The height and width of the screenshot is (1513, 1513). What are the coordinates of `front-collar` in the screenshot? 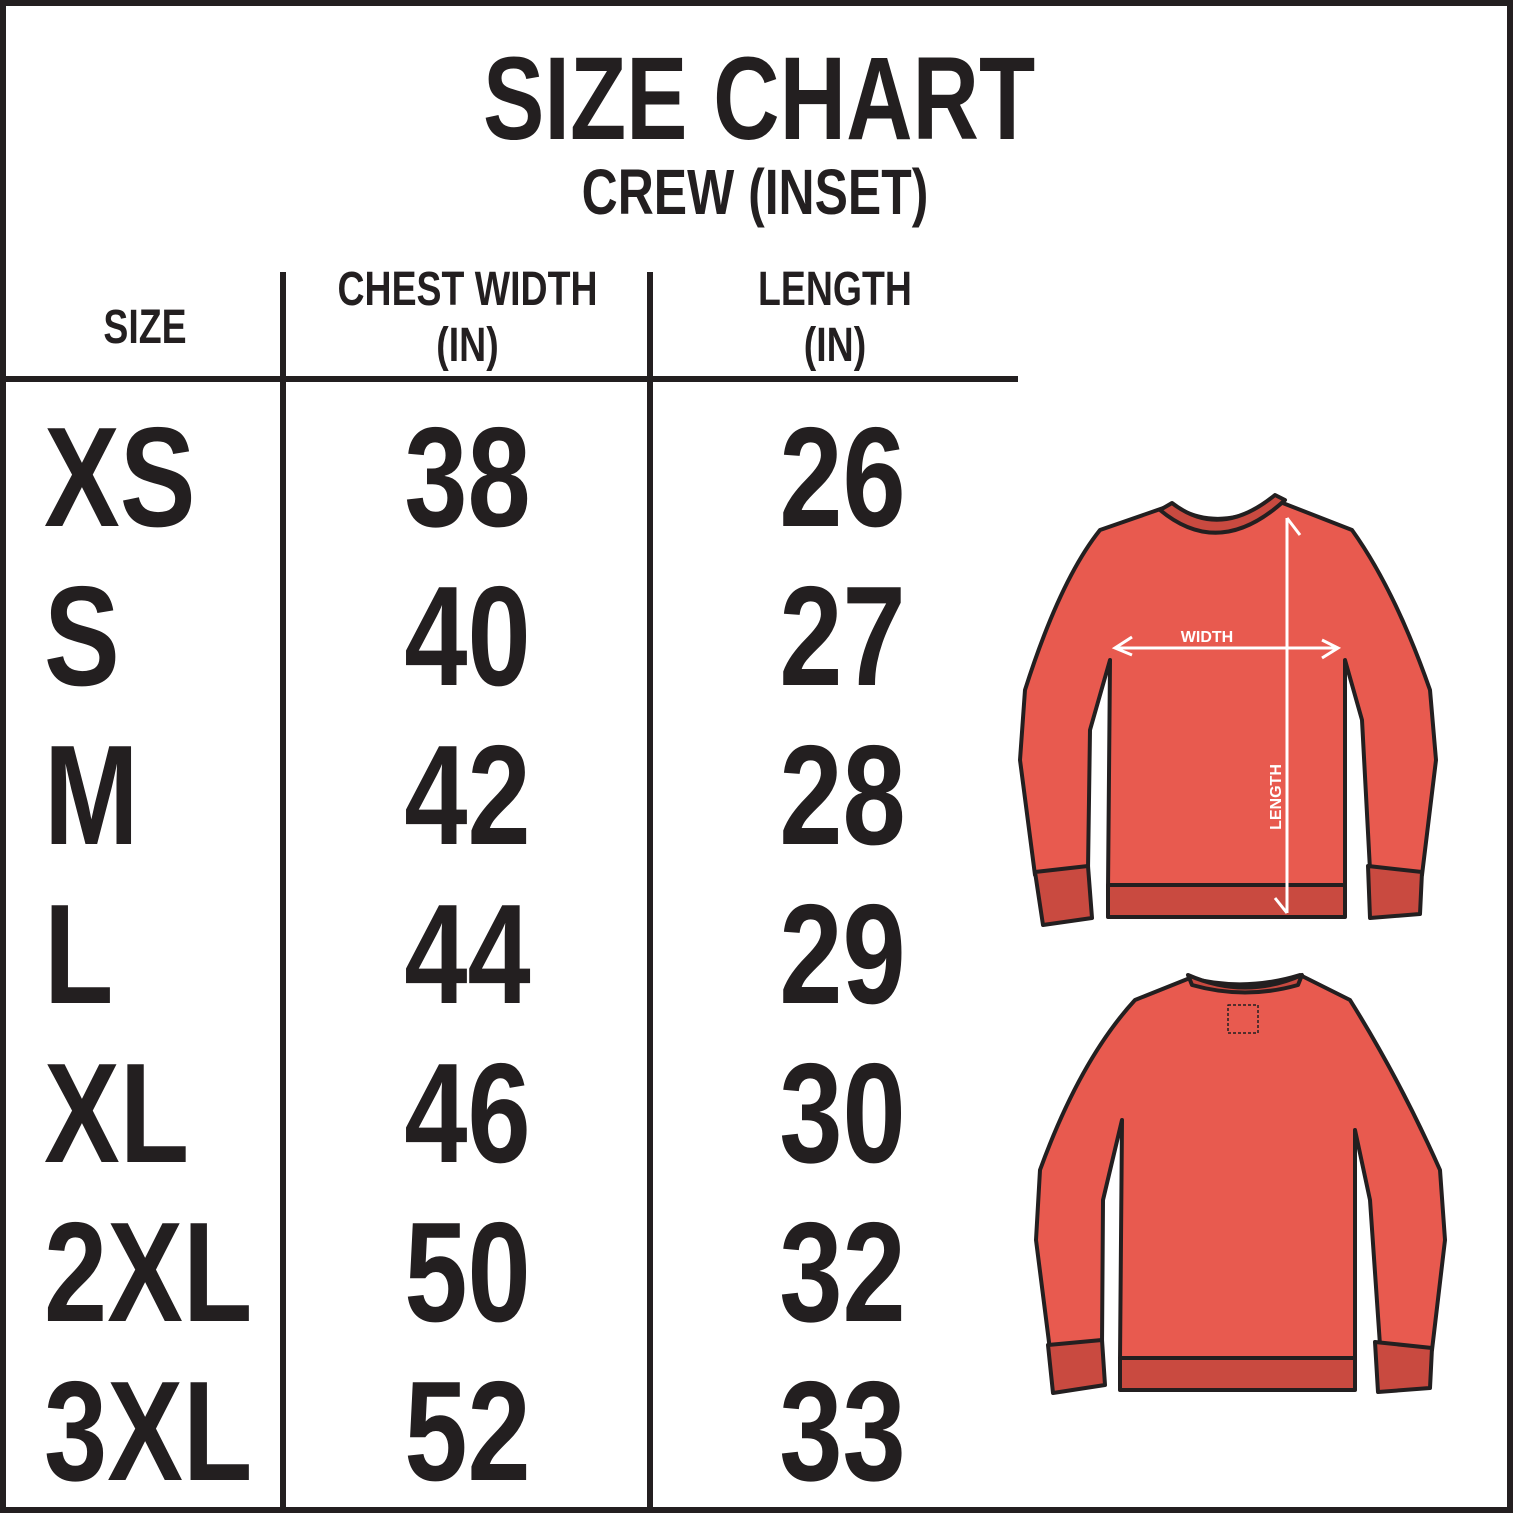 It's located at (1222, 514).